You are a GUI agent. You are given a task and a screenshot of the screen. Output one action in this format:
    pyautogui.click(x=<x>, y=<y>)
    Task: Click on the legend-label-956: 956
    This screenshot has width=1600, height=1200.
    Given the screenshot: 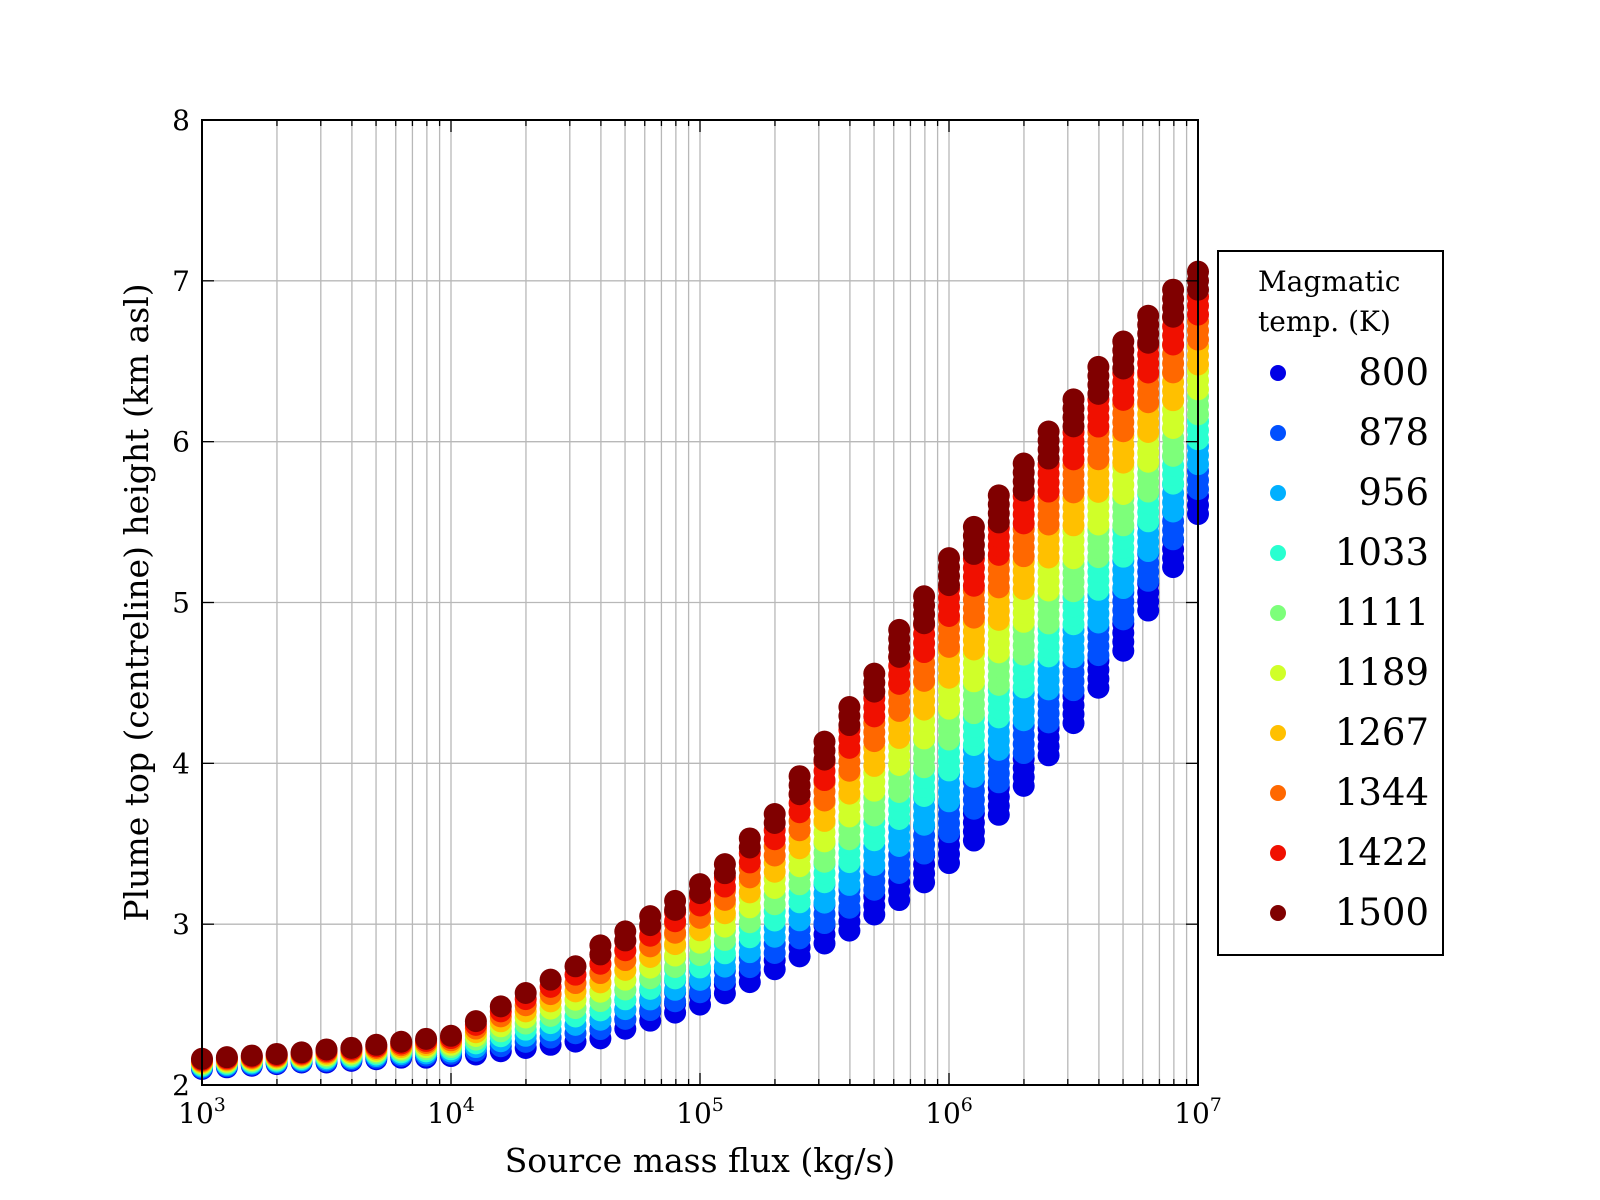 What is the action you would take?
    pyautogui.click(x=1393, y=492)
    